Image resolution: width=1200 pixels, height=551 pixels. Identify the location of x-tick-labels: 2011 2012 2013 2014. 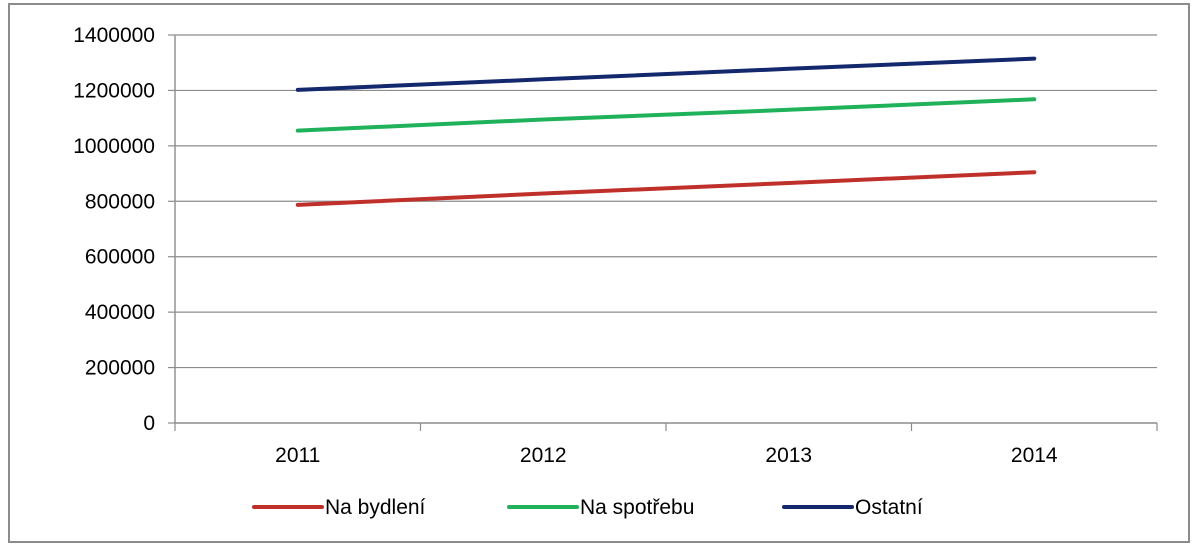
(666, 455).